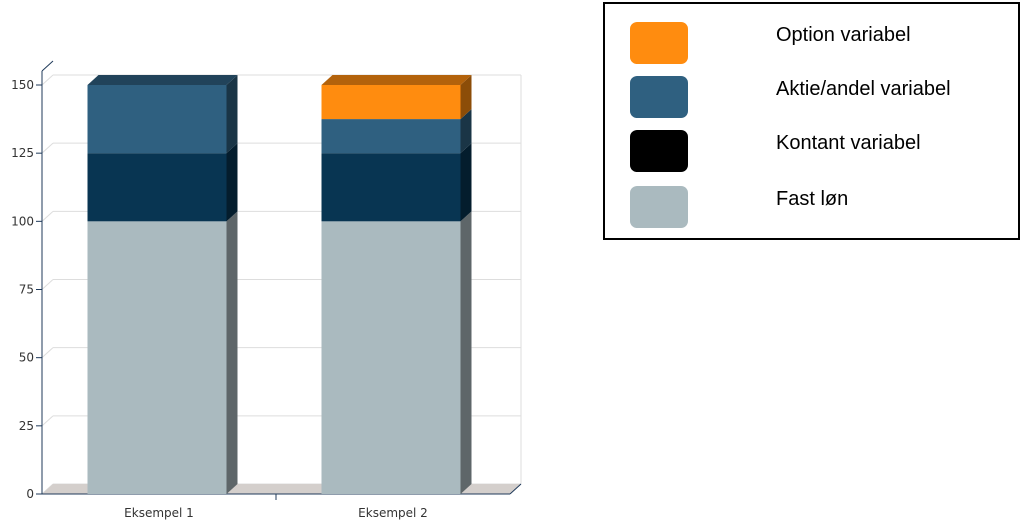  I want to click on y-axis-depth, so click(47, 66).